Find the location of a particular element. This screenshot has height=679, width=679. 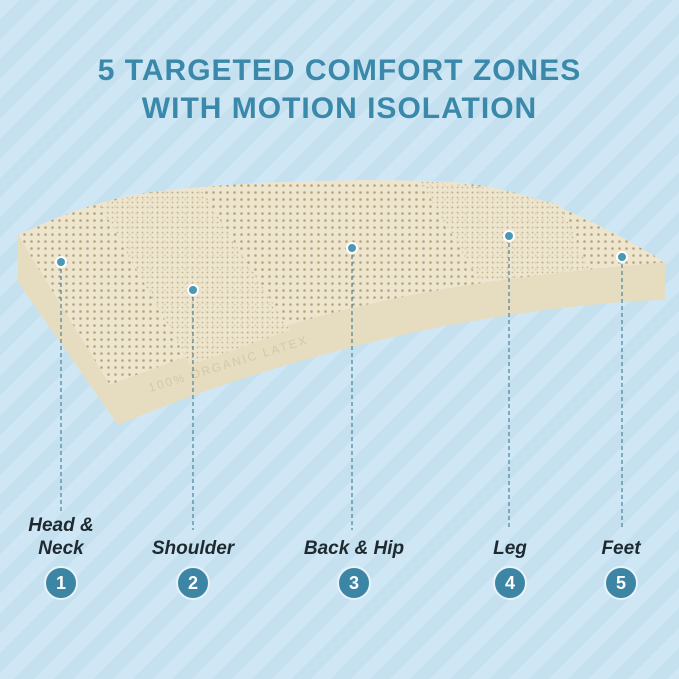

zone-label: Back & Hip is located at coordinates (354, 548).